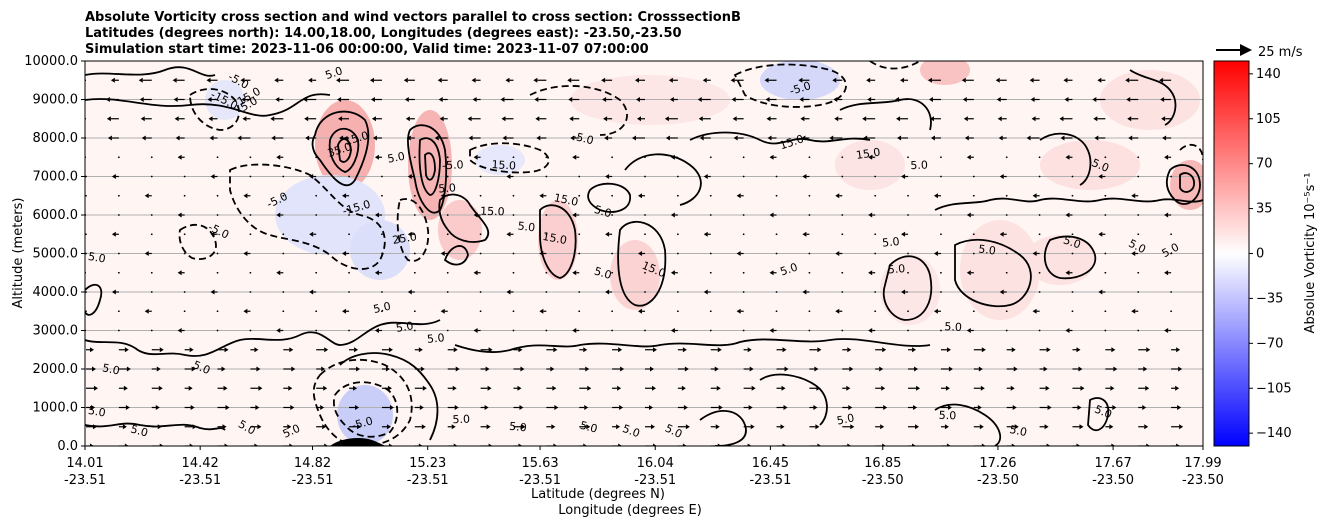  What do you see at coordinates (655, 463) in the screenshot?
I see `x-tick-label-lat: 16.04` at bounding box center [655, 463].